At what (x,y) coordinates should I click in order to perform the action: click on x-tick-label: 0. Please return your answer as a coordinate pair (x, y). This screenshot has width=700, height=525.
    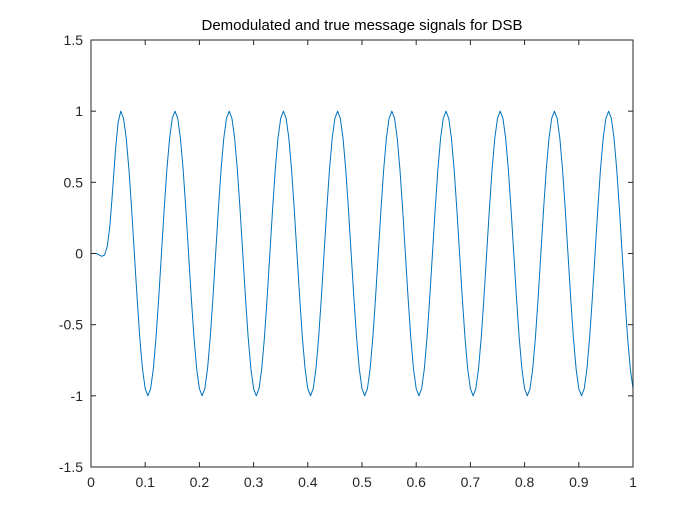
    Looking at the image, I should click on (91, 482).